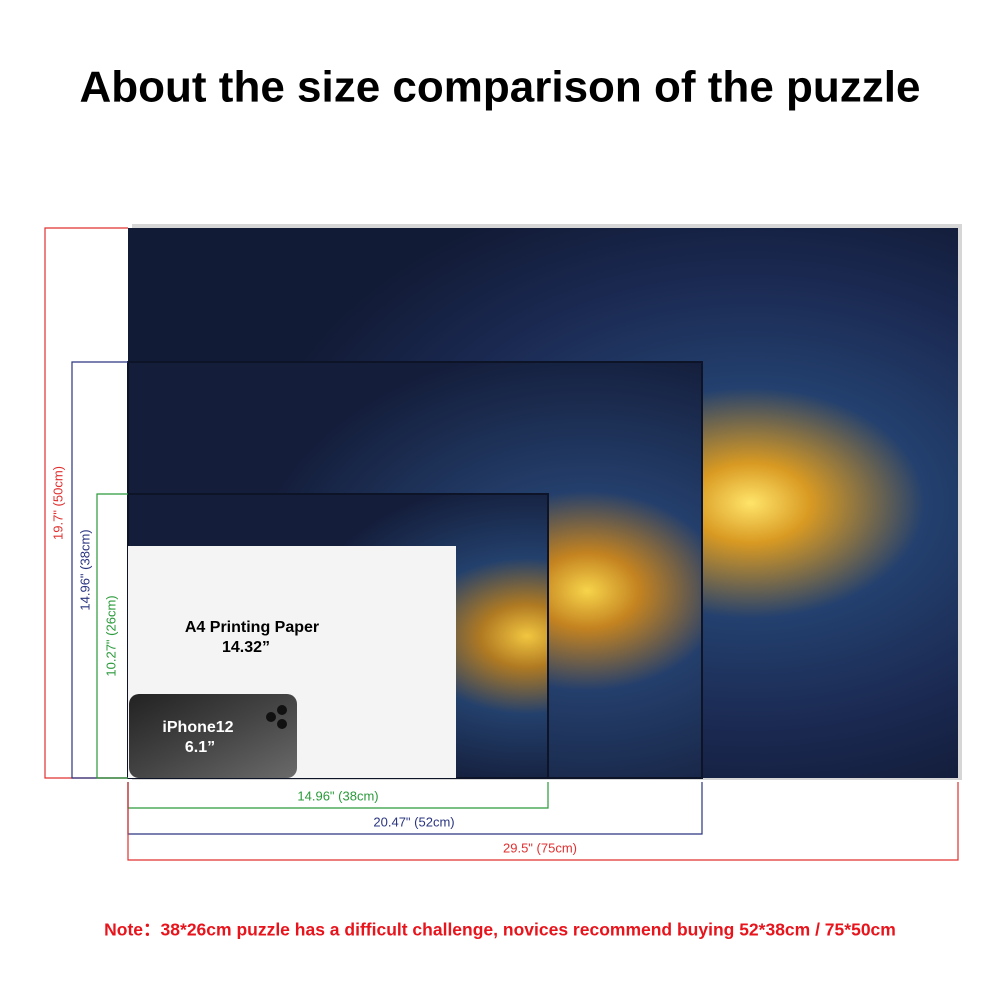 This screenshot has height=1000, width=1000. What do you see at coordinates (197, 727) in the screenshot?
I see `phone-model: iPhone12` at bounding box center [197, 727].